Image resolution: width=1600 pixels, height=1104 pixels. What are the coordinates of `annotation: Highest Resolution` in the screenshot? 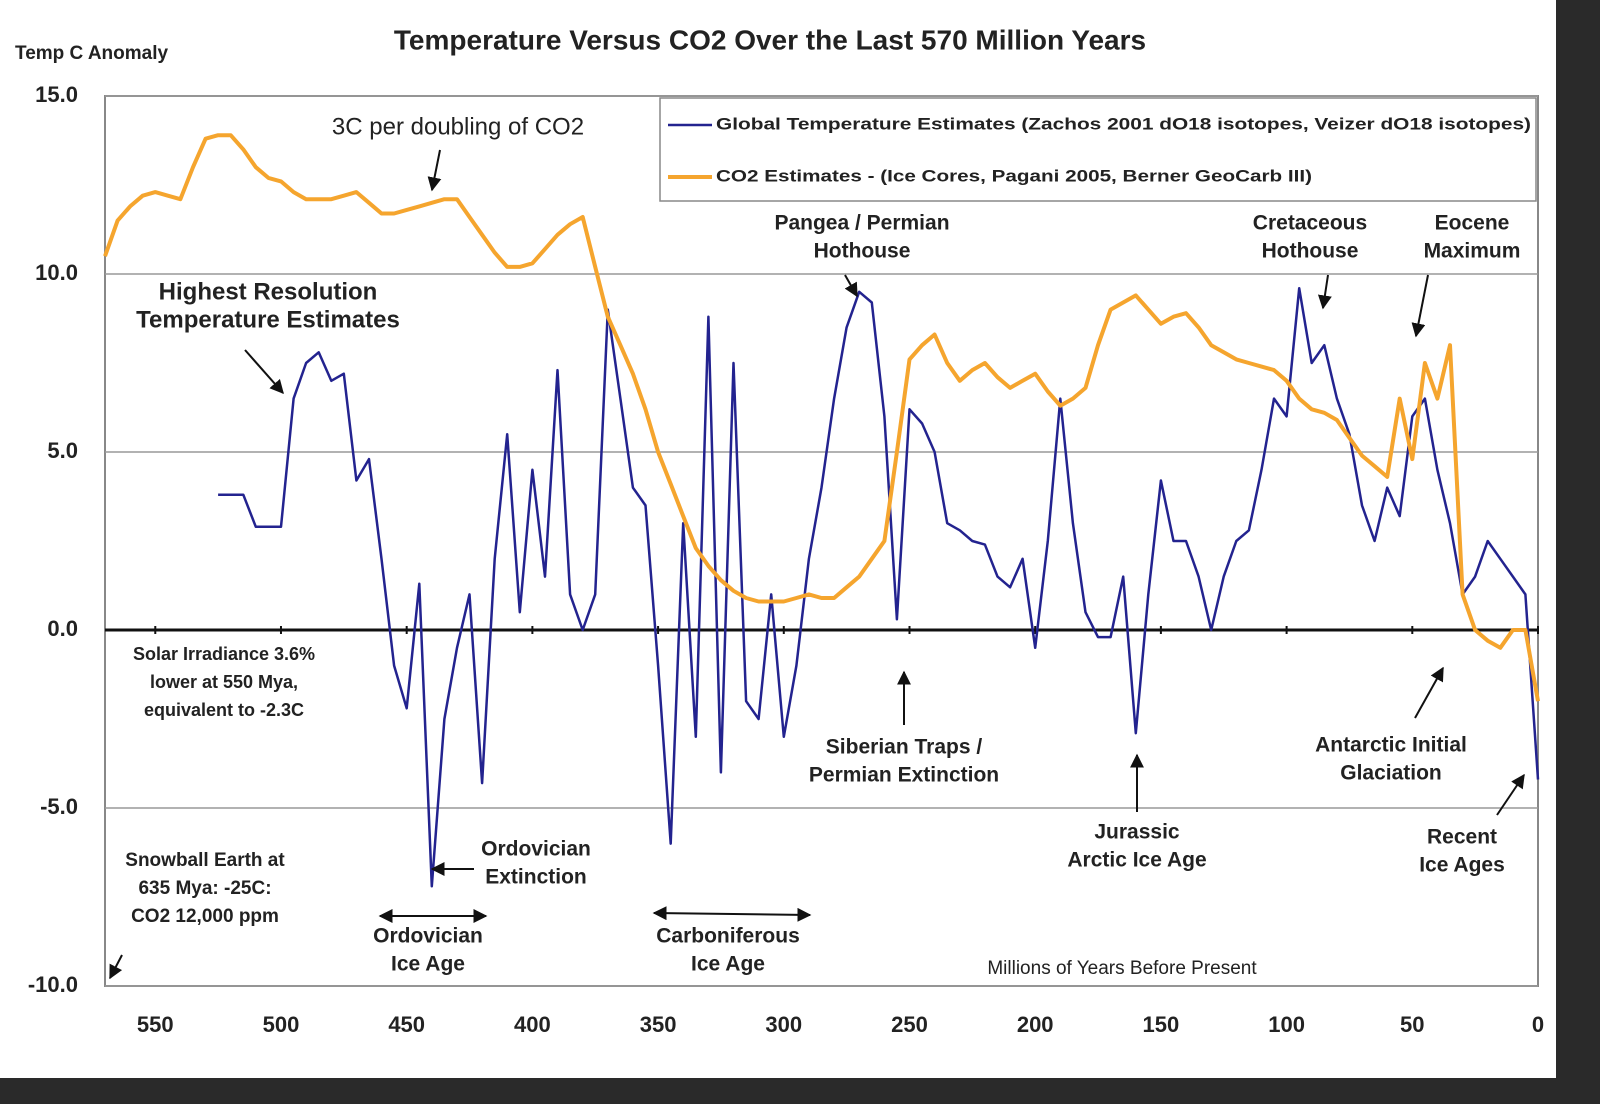 It's located at (268, 291).